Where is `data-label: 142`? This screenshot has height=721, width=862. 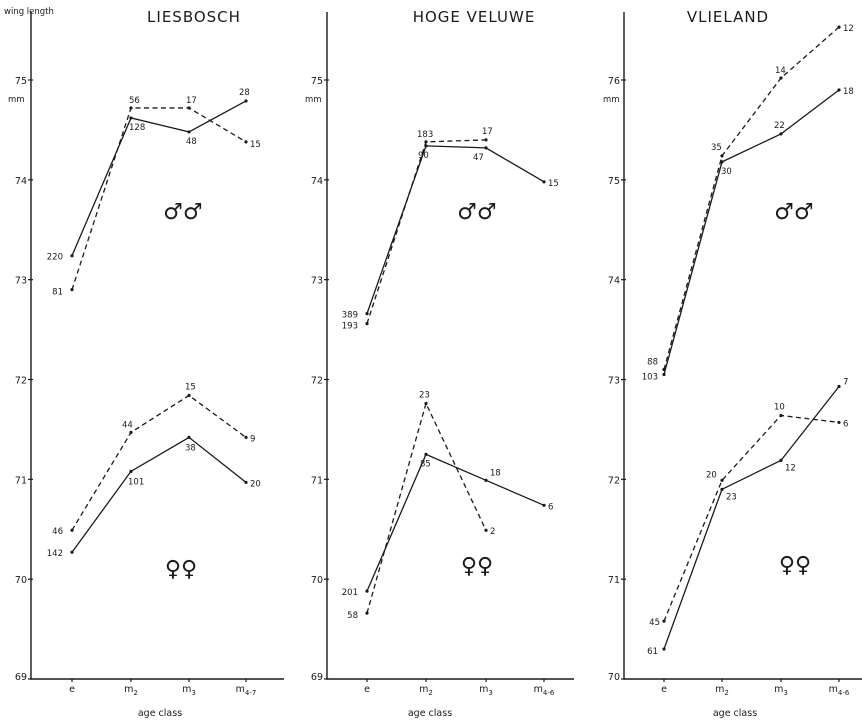
data-label: 142 is located at coordinates (55, 554).